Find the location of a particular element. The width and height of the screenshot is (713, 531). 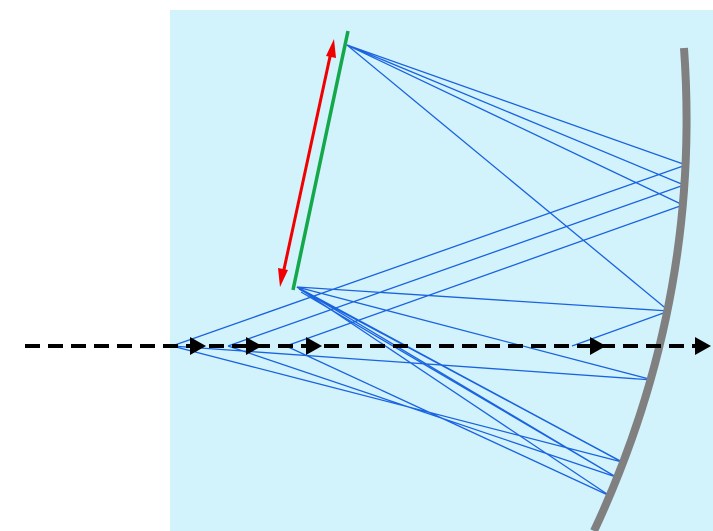

rotation-double-arrow is located at coordinates (307, 163).